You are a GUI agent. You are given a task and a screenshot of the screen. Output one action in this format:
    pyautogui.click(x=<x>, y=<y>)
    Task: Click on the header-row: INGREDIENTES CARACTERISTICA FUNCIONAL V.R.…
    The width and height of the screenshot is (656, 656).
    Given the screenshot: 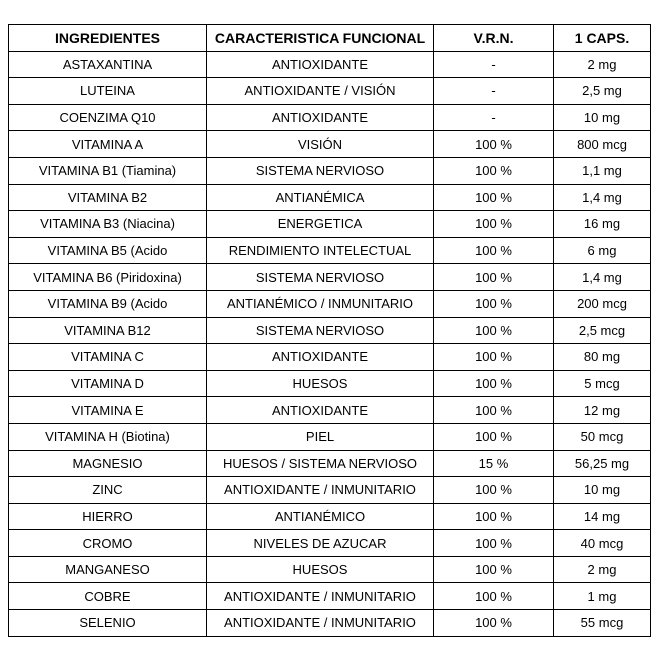 What is the action you would take?
    pyautogui.click(x=329, y=38)
    